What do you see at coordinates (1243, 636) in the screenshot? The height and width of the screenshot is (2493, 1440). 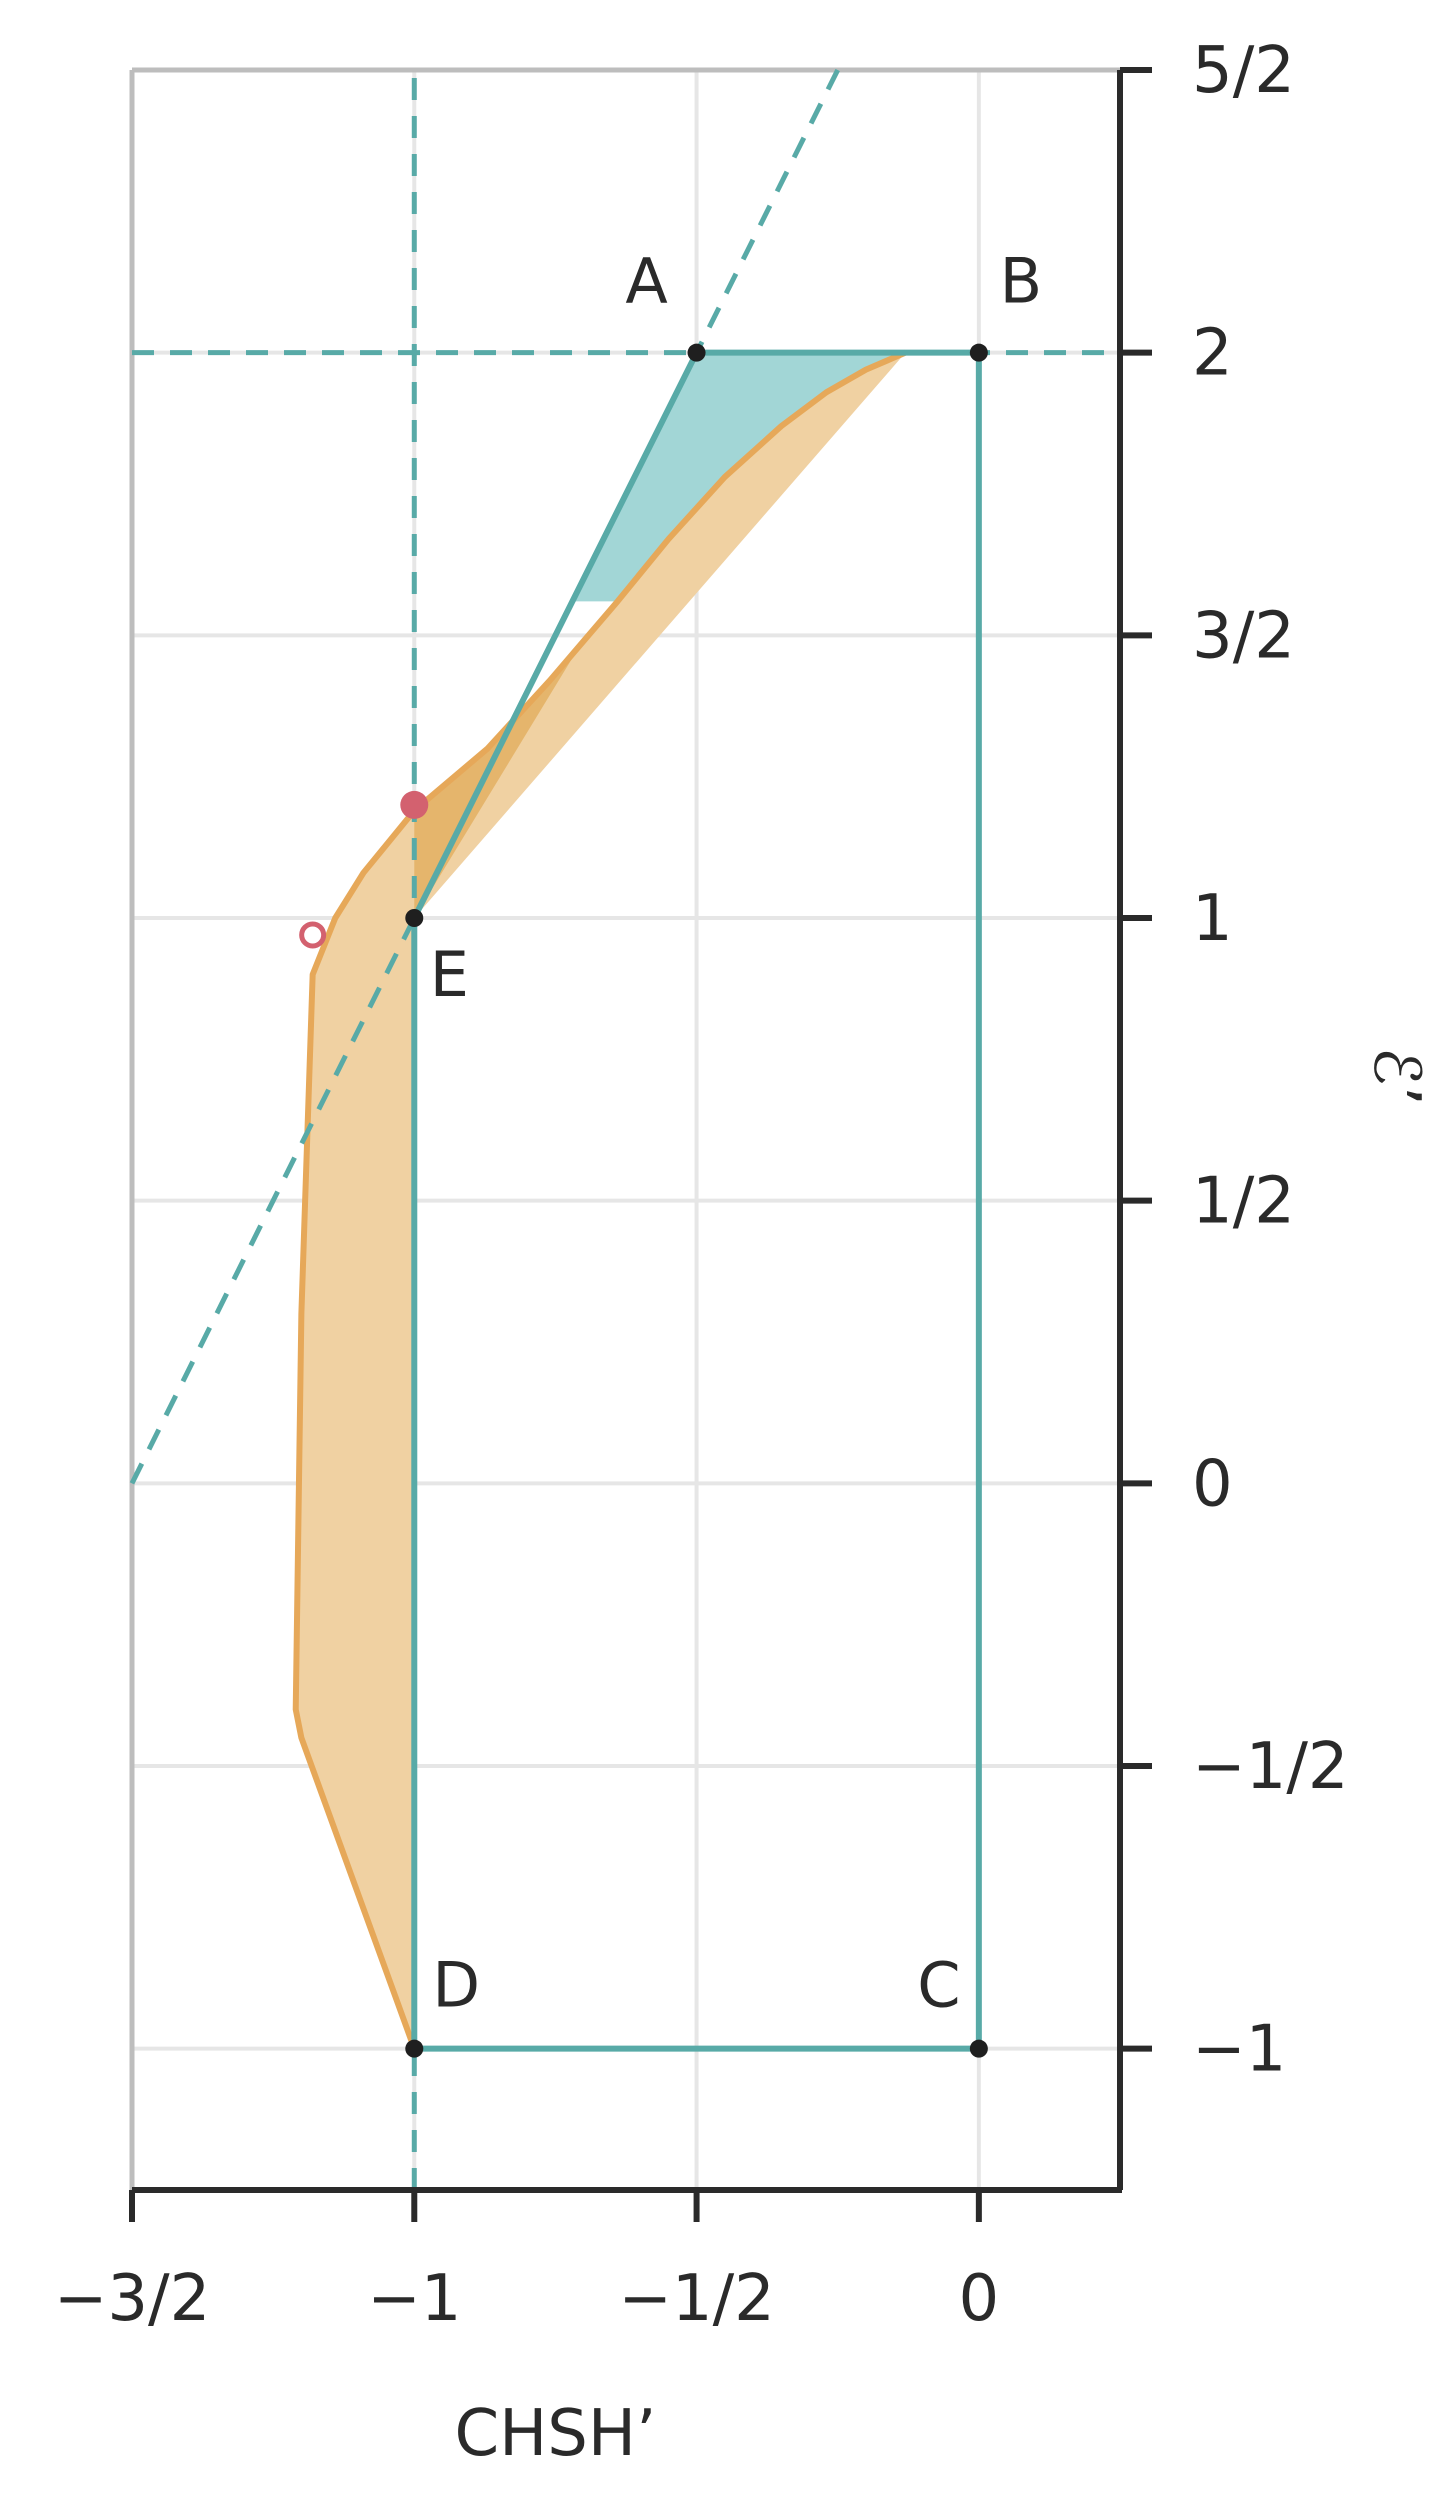 I see `y-tick-label: 3/2` at bounding box center [1243, 636].